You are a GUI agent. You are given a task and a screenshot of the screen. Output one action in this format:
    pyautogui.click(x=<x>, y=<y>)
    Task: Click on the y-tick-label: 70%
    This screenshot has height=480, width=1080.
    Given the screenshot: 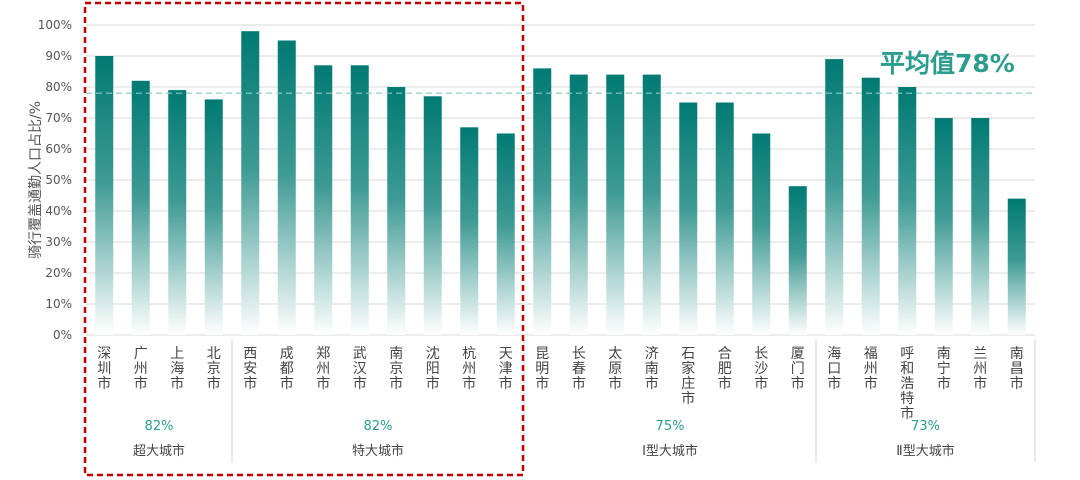 What is the action you would take?
    pyautogui.click(x=58, y=118)
    